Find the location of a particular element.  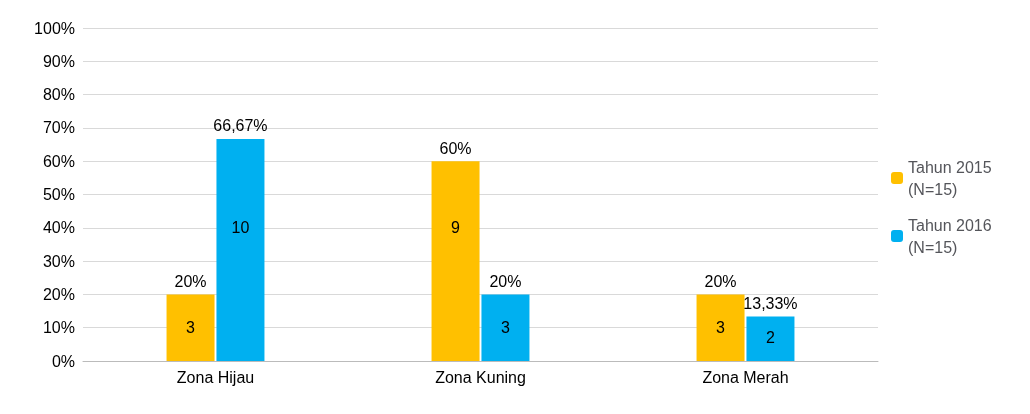

y-tick-label: 60% is located at coordinates (58, 161).